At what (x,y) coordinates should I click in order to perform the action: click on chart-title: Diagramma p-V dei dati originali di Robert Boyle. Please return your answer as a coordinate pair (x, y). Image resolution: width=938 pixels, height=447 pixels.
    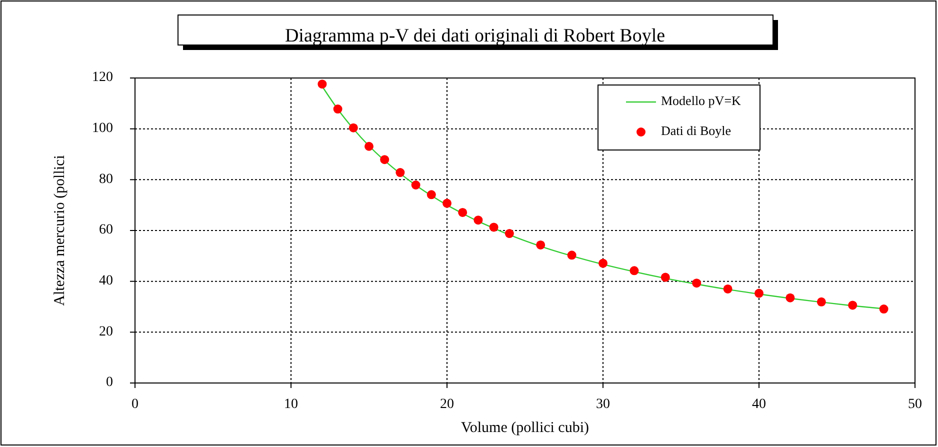
    Looking at the image, I should click on (475, 35).